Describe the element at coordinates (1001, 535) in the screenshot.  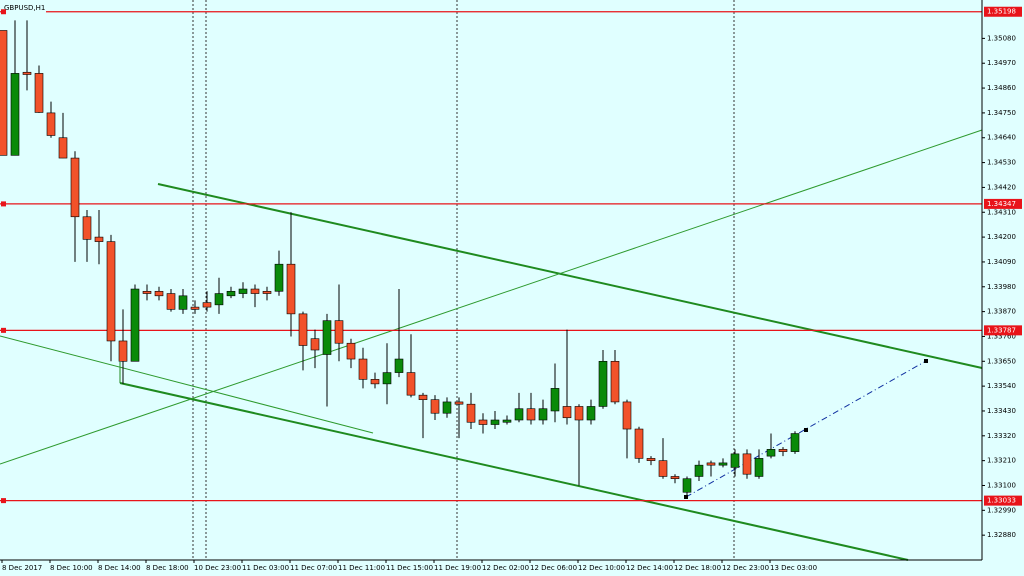
I see `y-tick-label: 1.32880` at that location.